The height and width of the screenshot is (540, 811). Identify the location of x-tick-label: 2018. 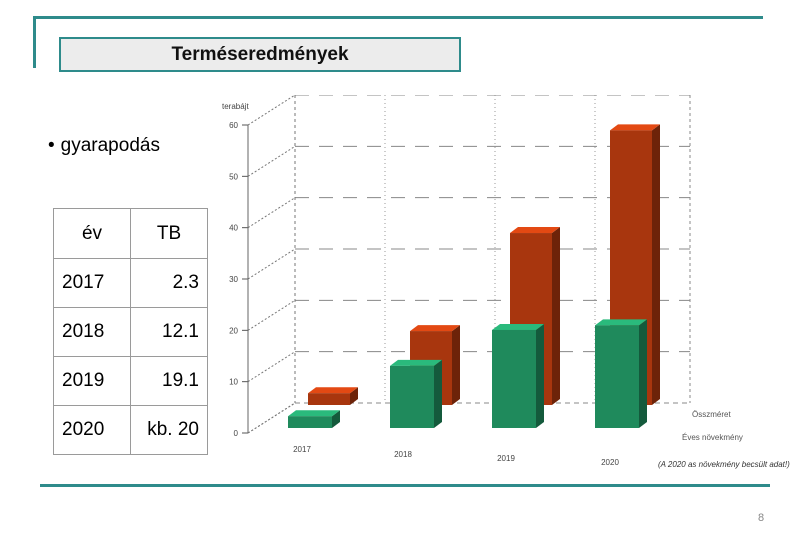
(403, 454).